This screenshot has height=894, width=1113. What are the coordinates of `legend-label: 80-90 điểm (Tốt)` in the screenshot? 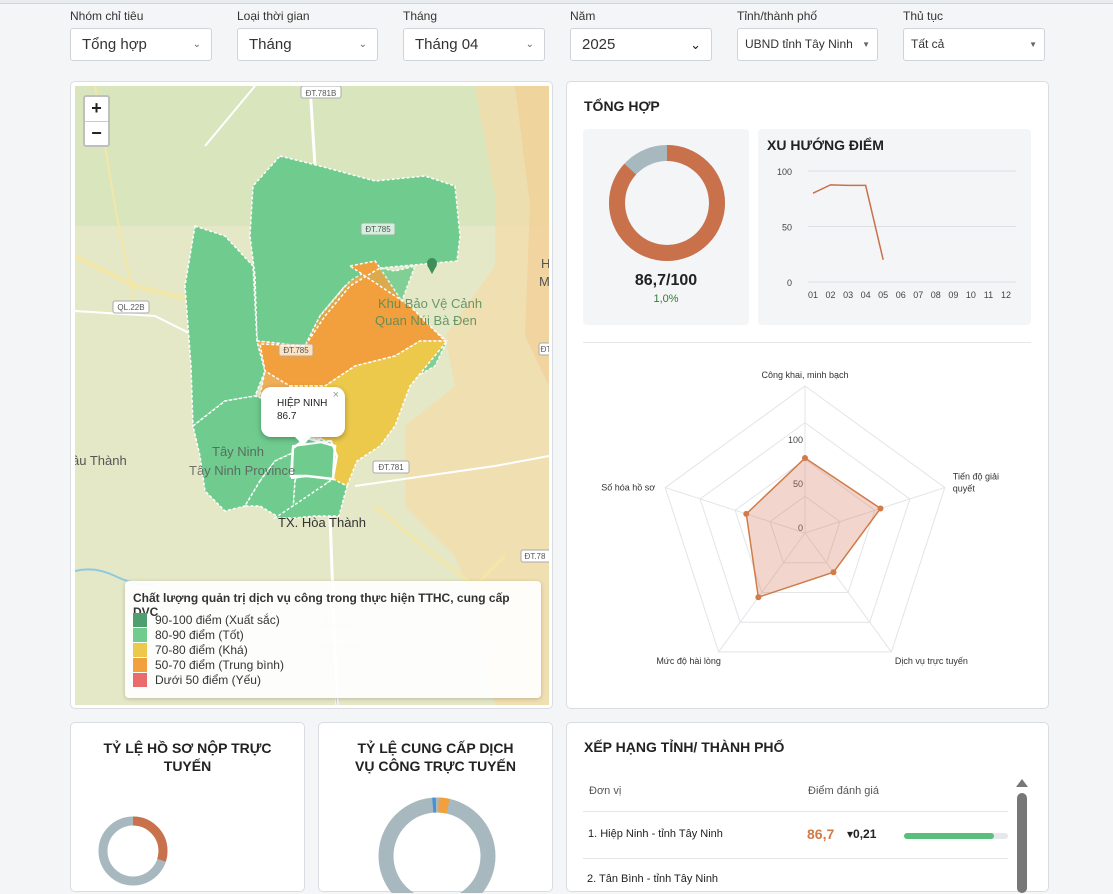 It's located at (199, 635).